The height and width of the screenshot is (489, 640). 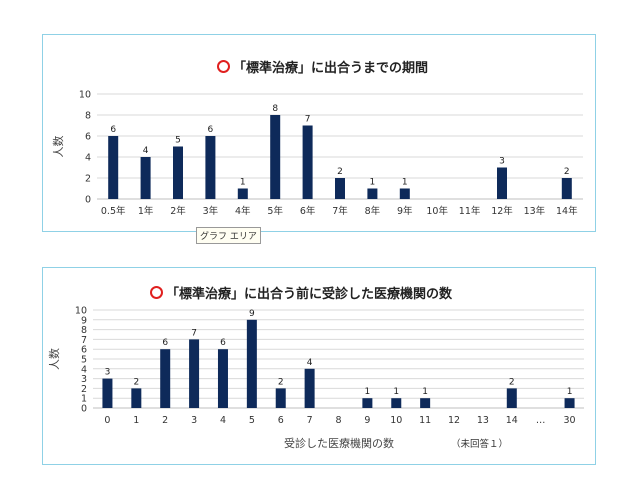 What do you see at coordinates (502, 211) in the screenshot?
I see `x-tick-label: 12年` at bounding box center [502, 211].